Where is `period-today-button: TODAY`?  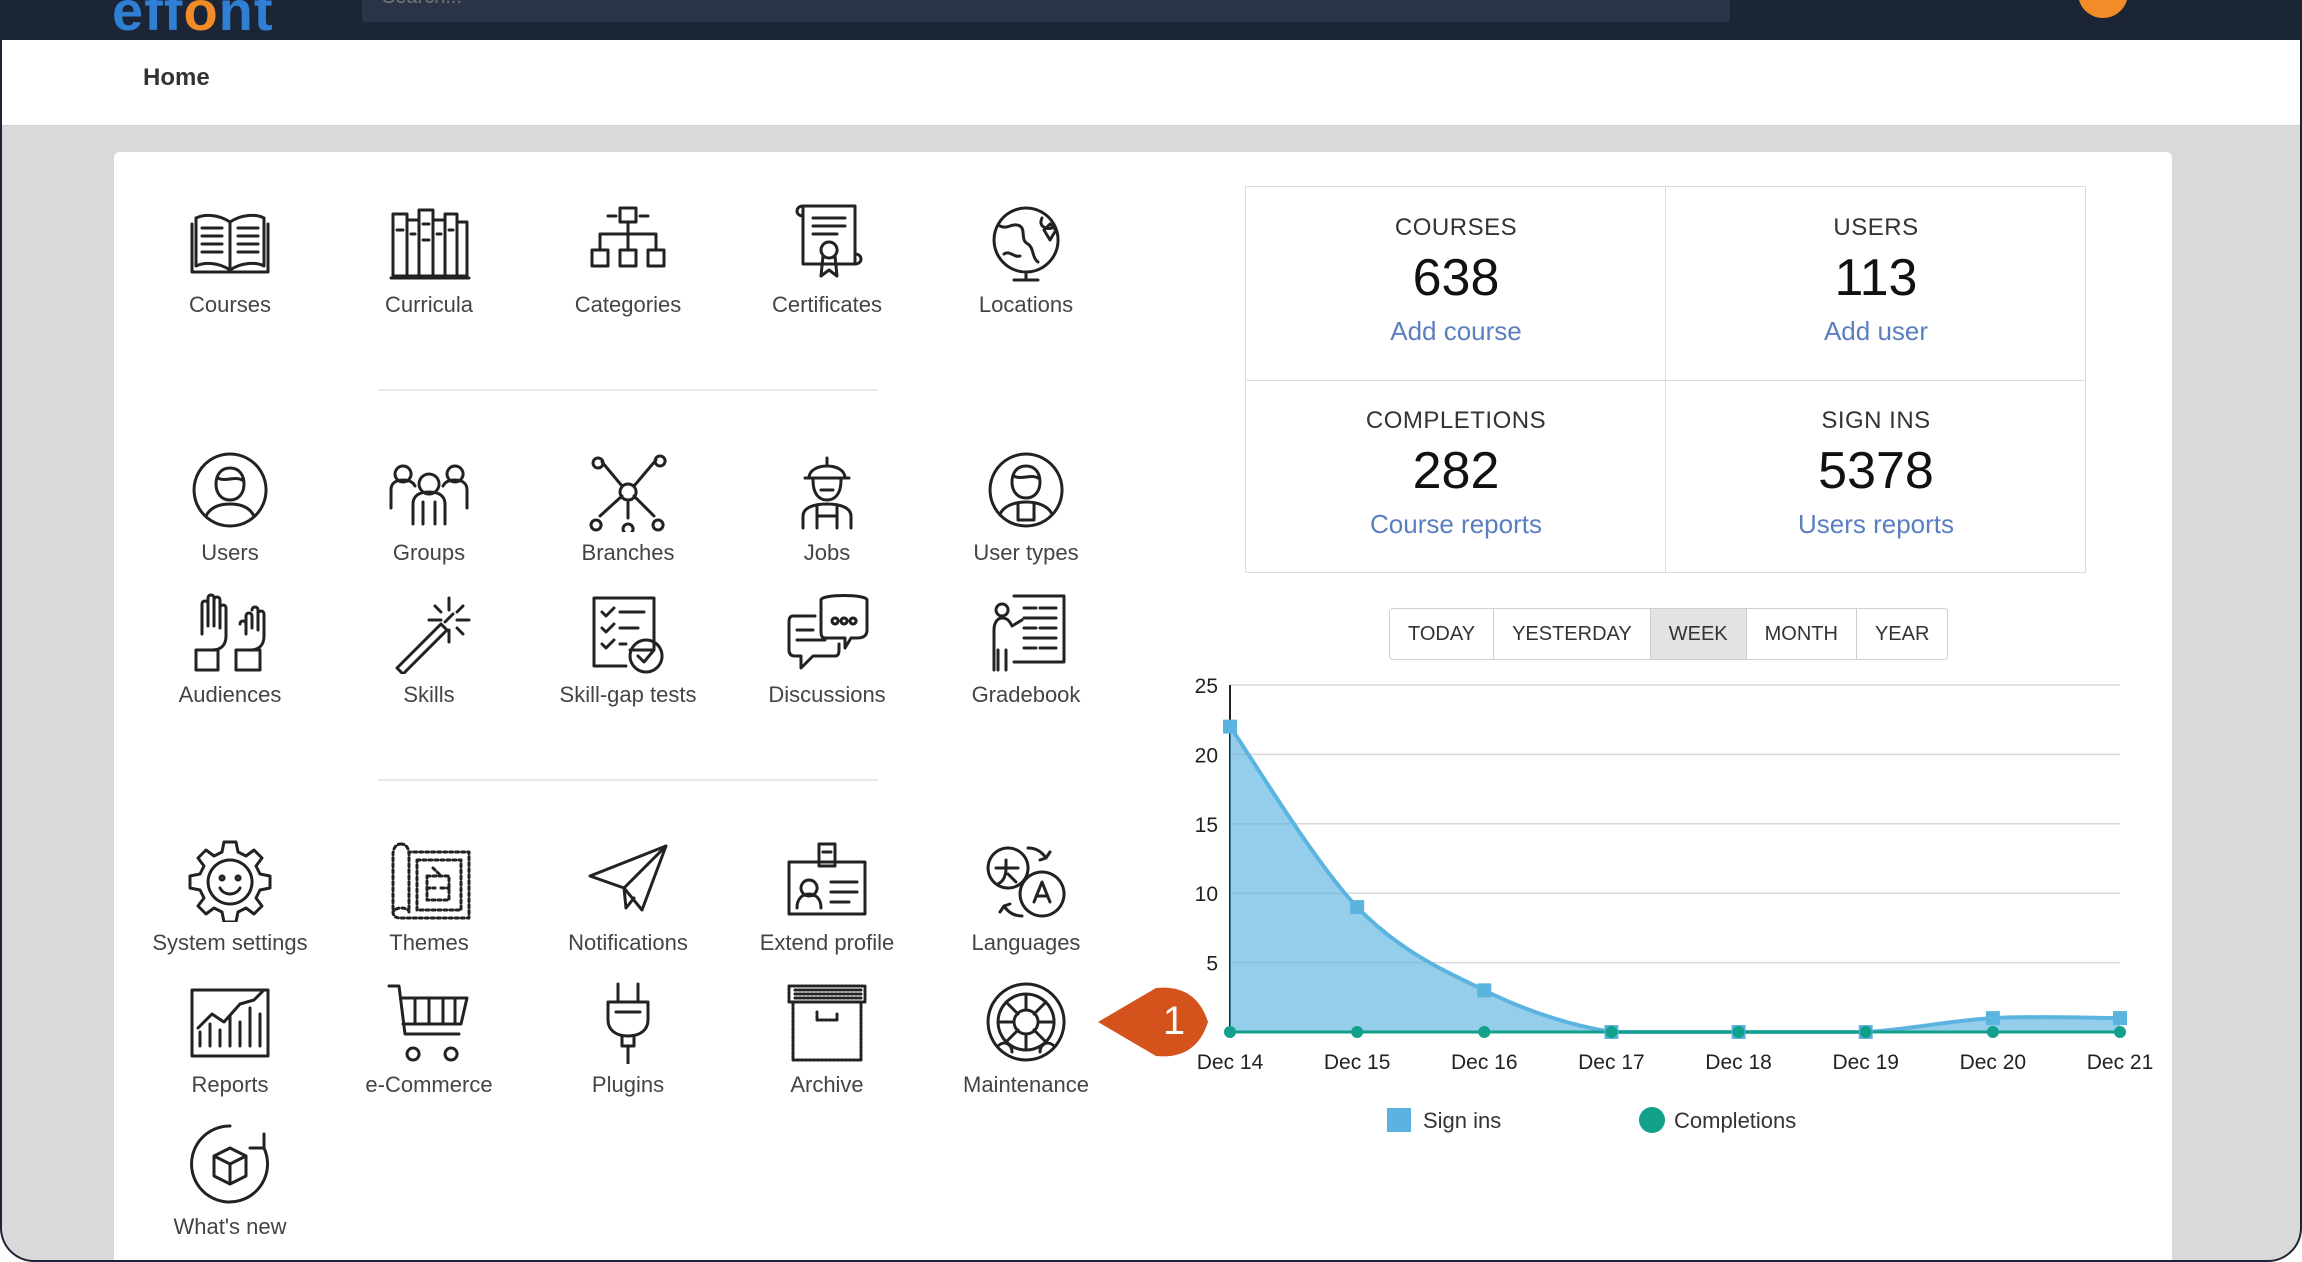
period-today-button: TODAY is located at coordinates (1442, 634).